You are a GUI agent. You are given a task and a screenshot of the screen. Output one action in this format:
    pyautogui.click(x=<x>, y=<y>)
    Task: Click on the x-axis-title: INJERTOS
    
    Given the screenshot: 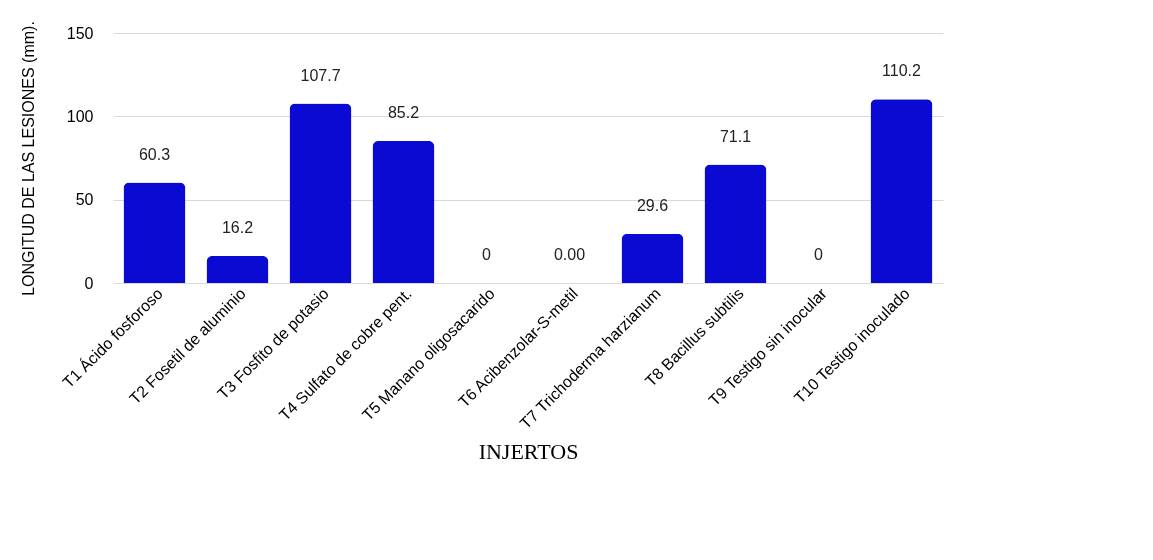 What is the action you would take?
    pyautogui.click(x=528, y=452)
    